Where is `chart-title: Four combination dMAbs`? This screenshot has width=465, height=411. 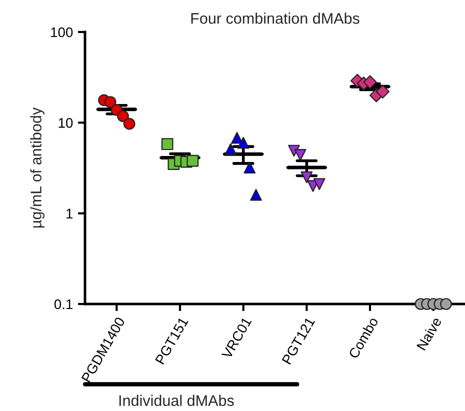
chart-title: Four combination dMAbs is located at coordinates (275, 18).